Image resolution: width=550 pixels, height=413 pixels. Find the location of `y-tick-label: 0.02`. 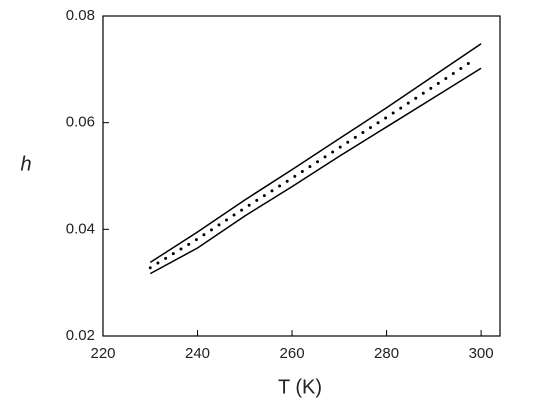

y-tick-label: 0.02 is located at coordinates (80, 335).